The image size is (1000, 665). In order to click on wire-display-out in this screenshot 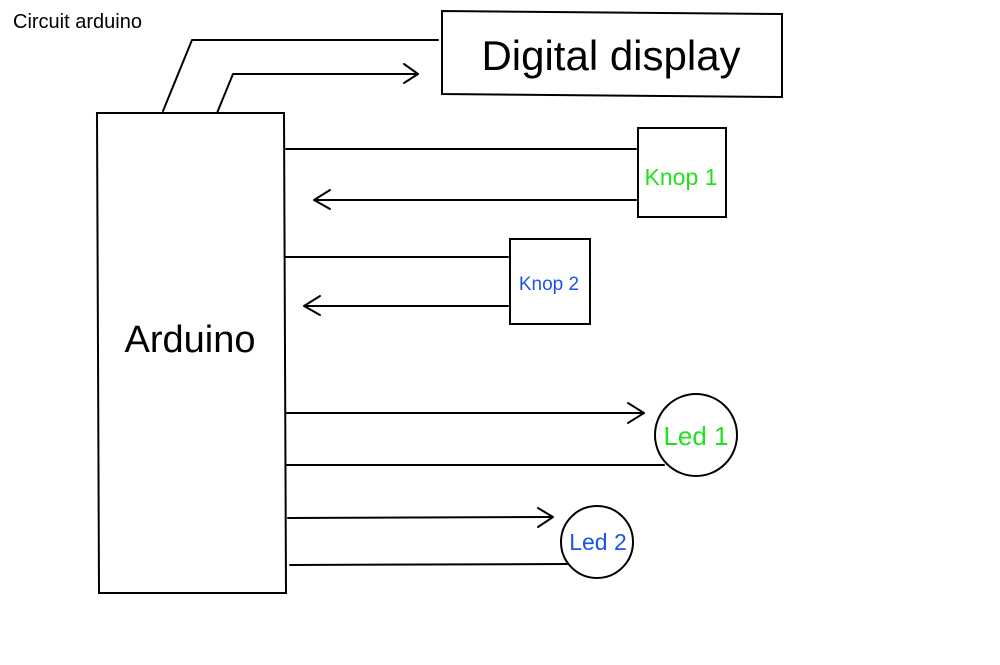, I will do `click(317, 93)`.